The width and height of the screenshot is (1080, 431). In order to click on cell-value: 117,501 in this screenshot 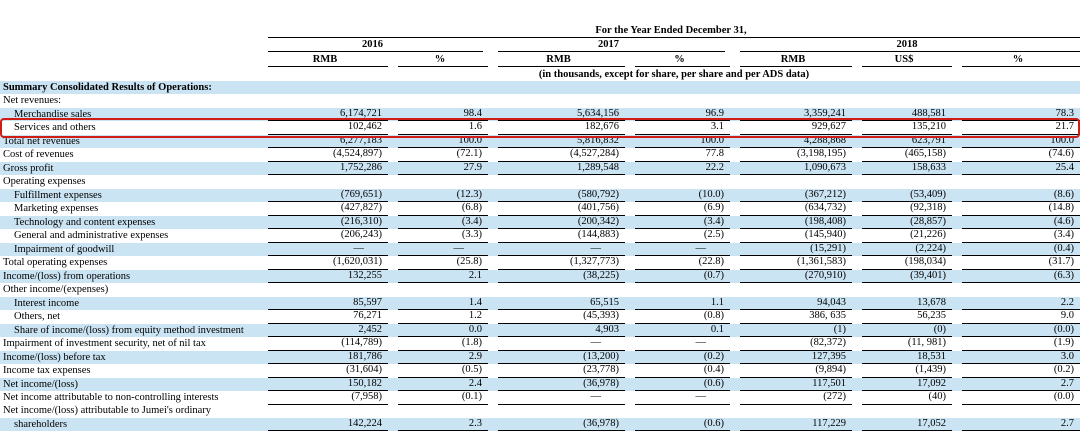, I will do `click(791, 385)`.